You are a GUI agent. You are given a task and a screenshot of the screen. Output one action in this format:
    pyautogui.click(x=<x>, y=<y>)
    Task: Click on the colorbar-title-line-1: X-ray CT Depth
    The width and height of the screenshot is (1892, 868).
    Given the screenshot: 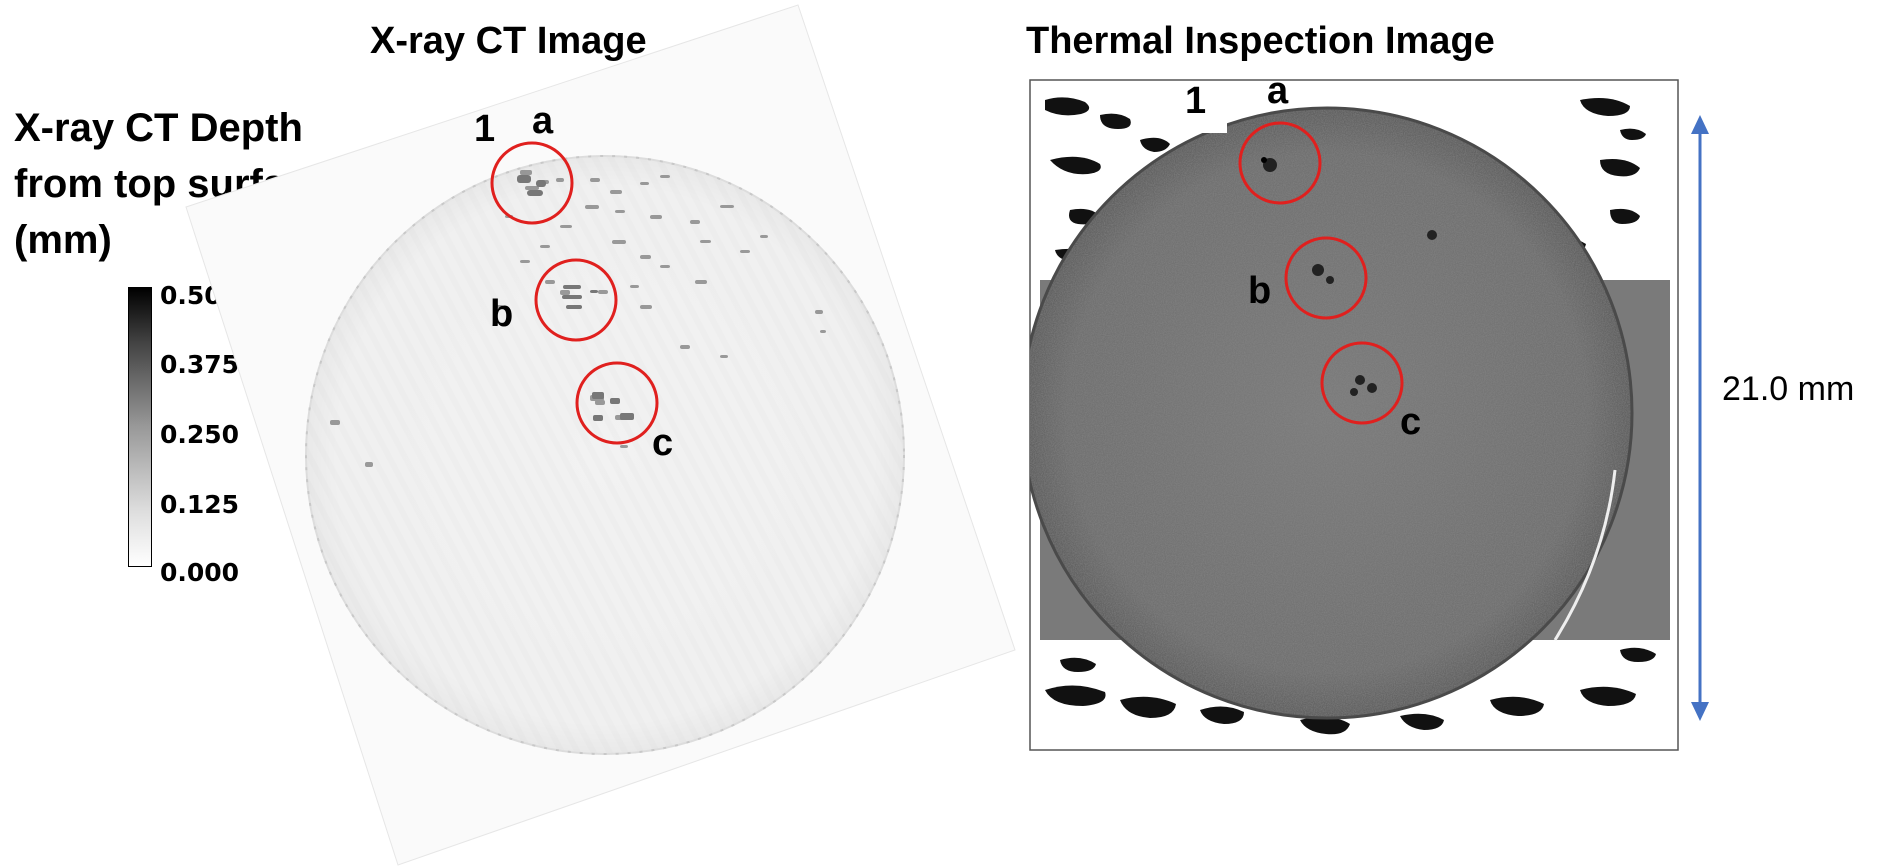 What is the action you would take?
    pyautogui.click(x=158, y=128)
    